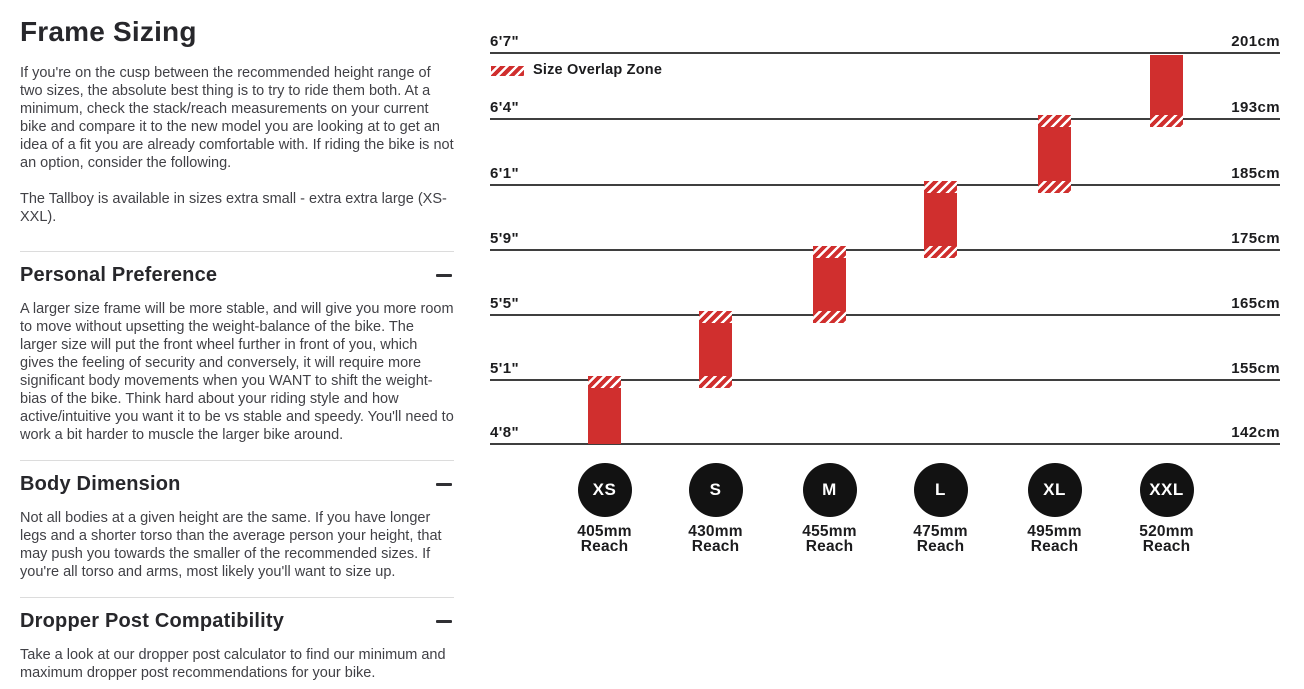 This screenshot has height=689, width=1304. What do you see at coordinates (940, 539) in the screenshot?
I see `reach-label: 475mm Reach` at bounding box center [940, 539].